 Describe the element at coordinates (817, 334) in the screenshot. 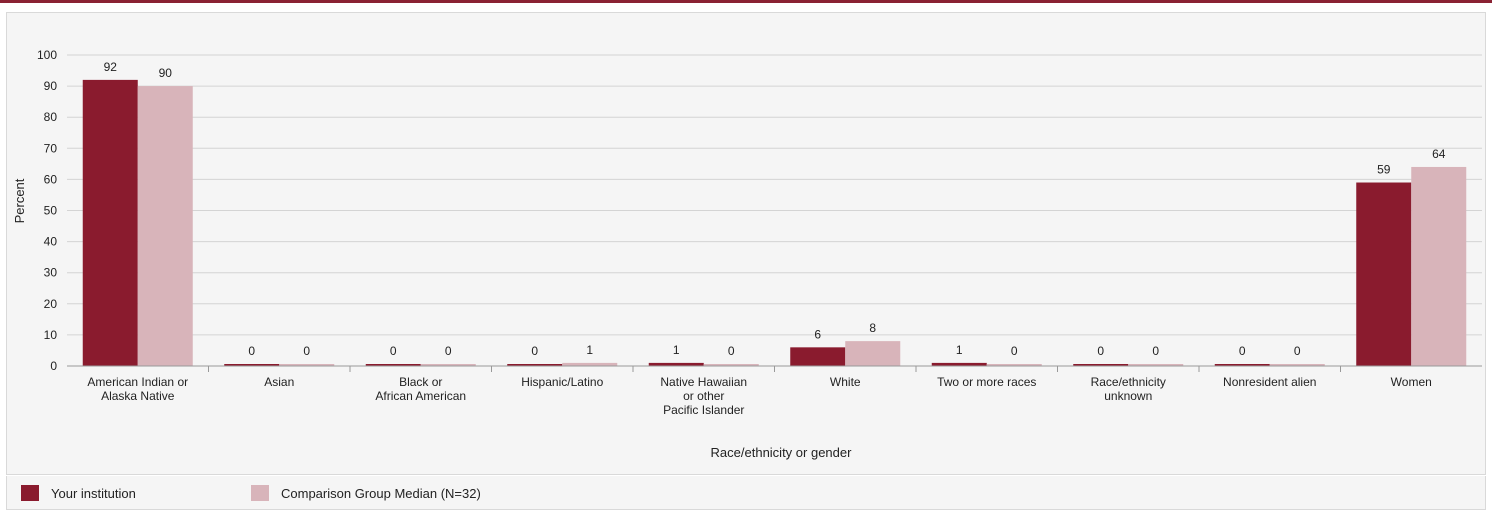

I see `data-label: 6` at that location.